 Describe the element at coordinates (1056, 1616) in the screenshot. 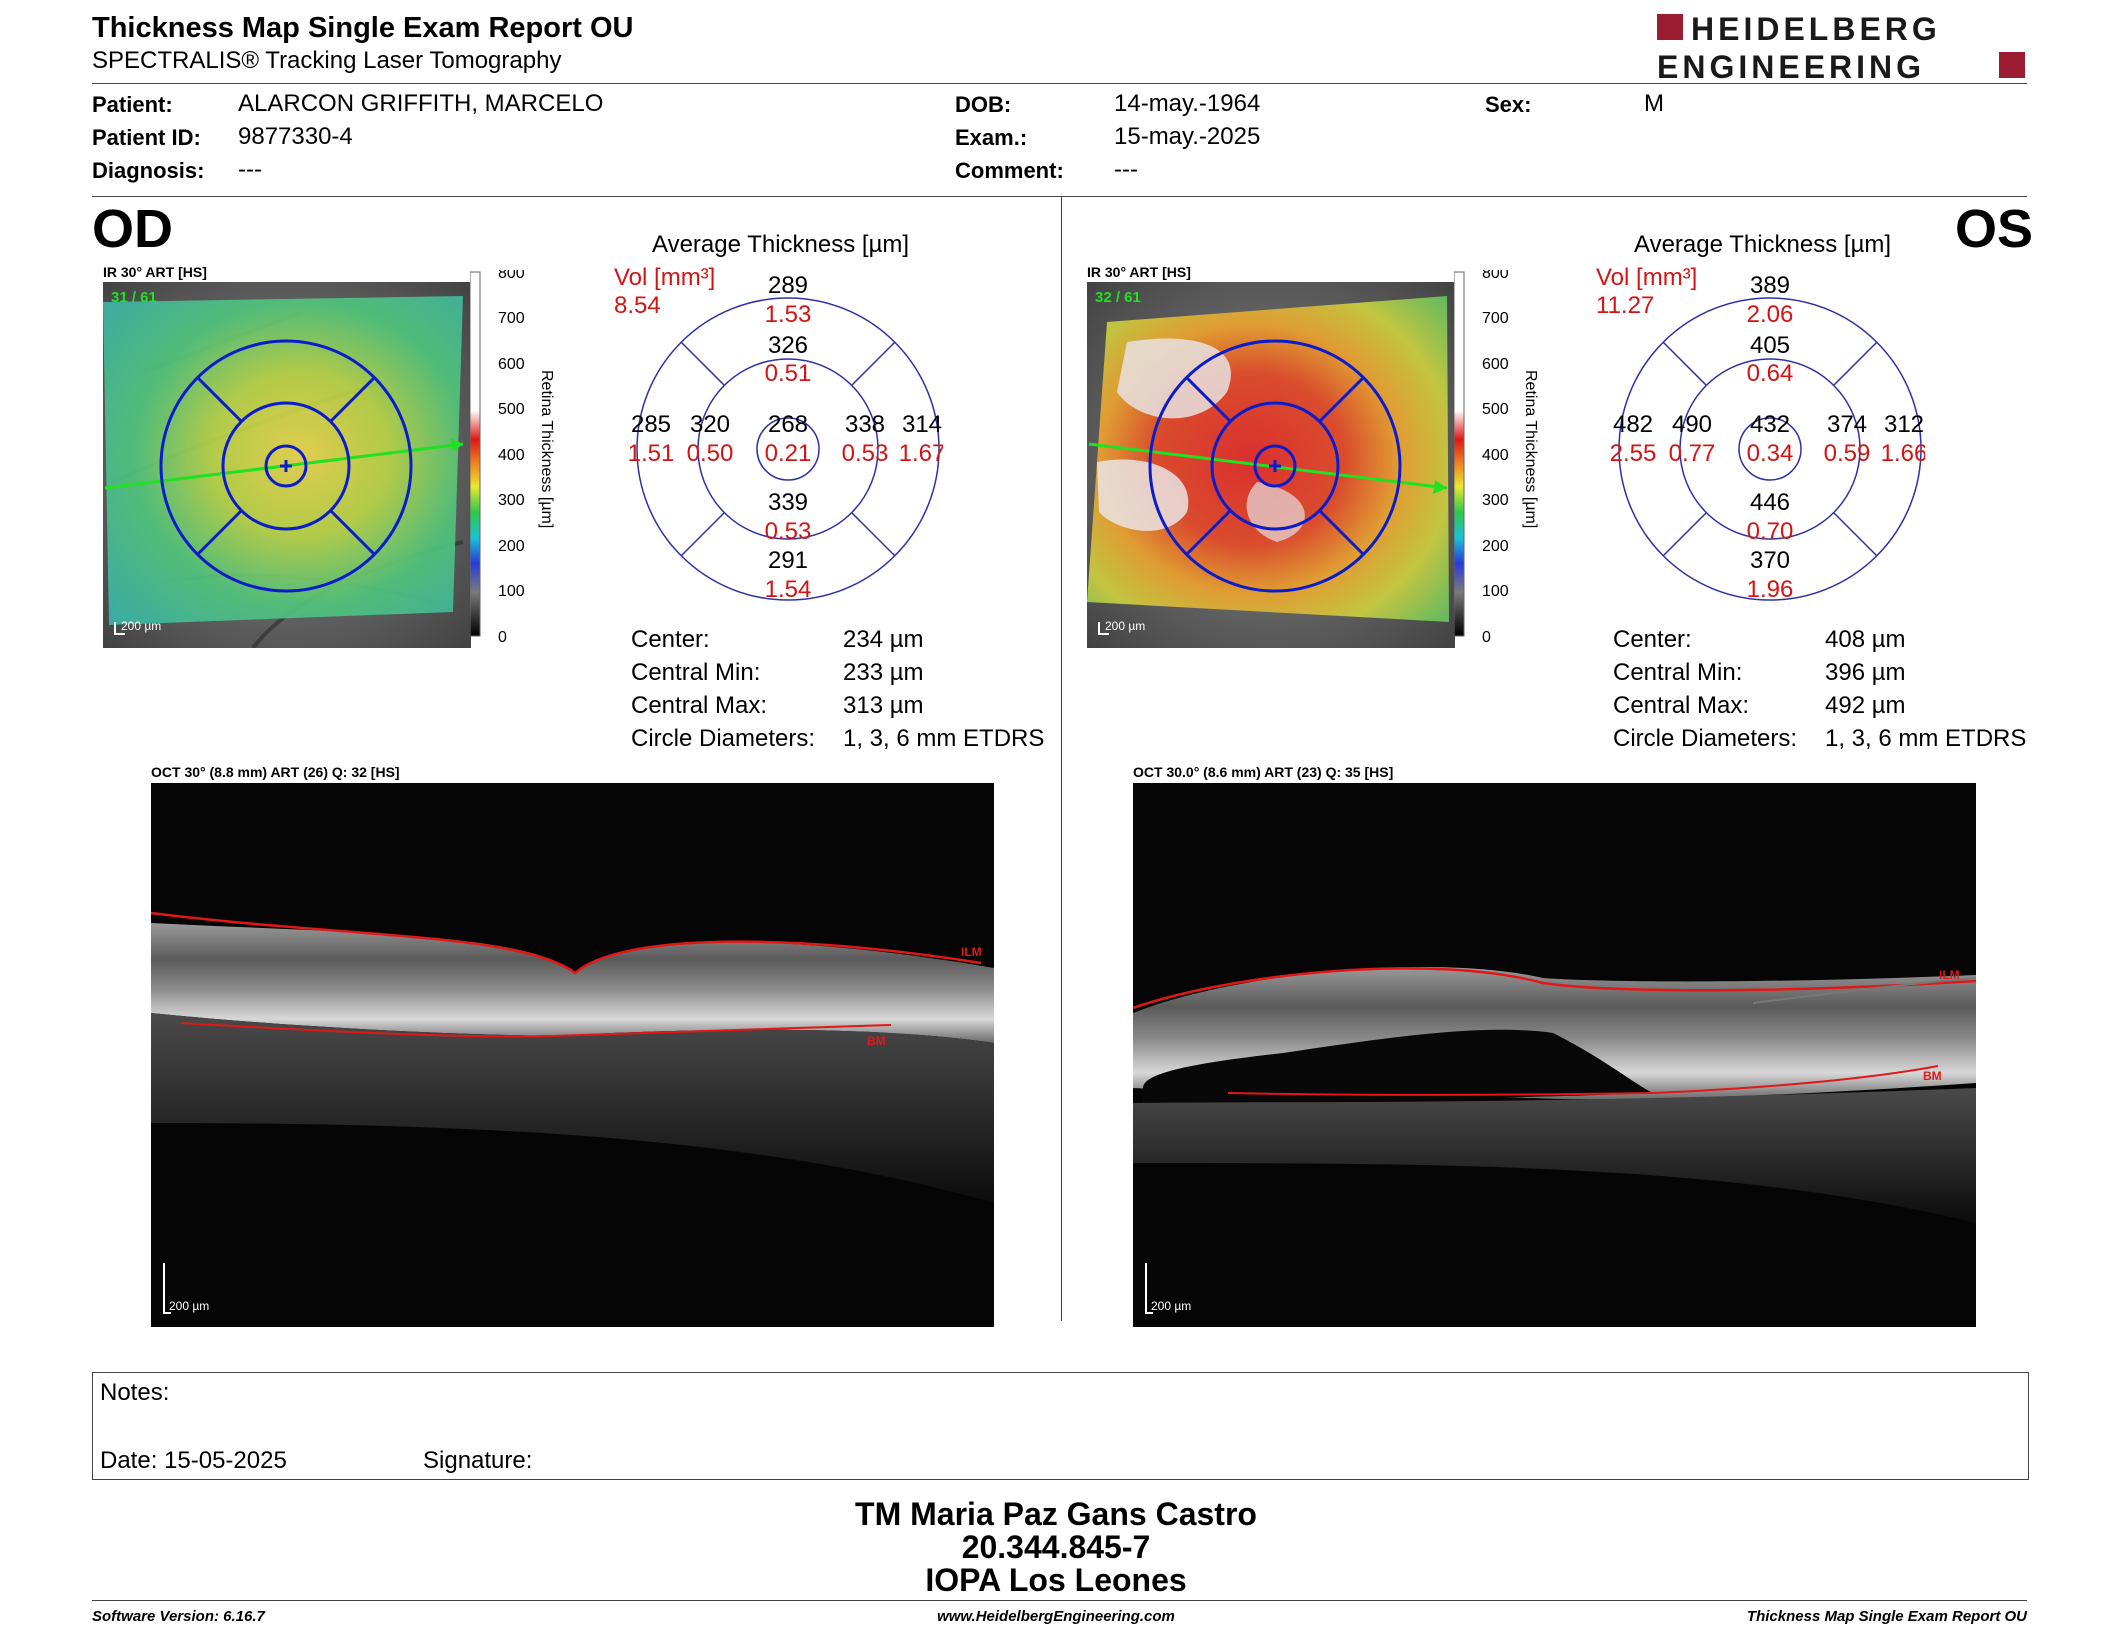

I see `website-link: www.HeidelbergEngineering.com` at that location.